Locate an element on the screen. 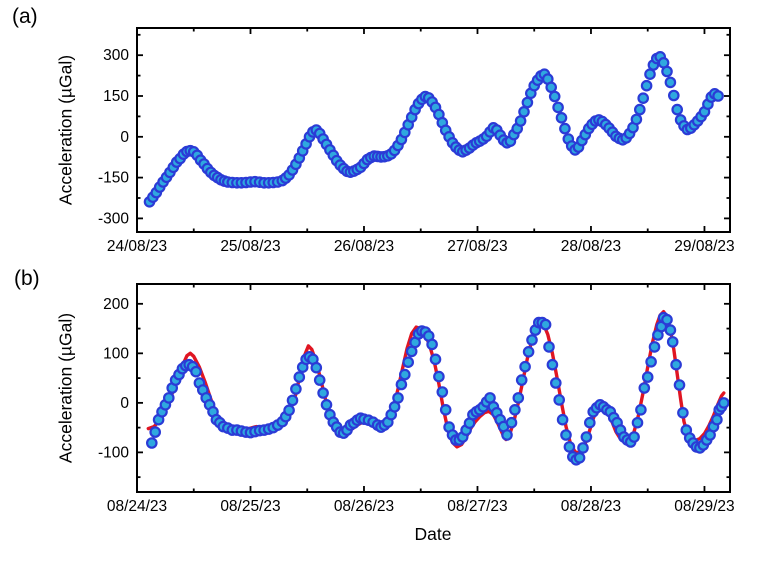  x-tick-label: 29/08/23 is located at coordinates (704, 246).